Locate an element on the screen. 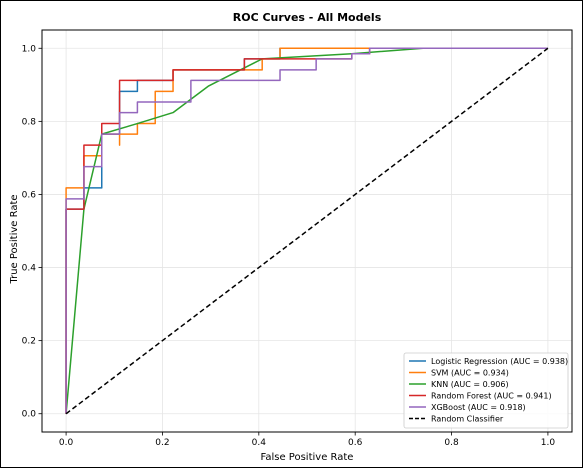 The height and width of the screenshot is (468, 583). legend-label: Logistic Regression (AUC = 0.938) is located at coordinates (499, 361).